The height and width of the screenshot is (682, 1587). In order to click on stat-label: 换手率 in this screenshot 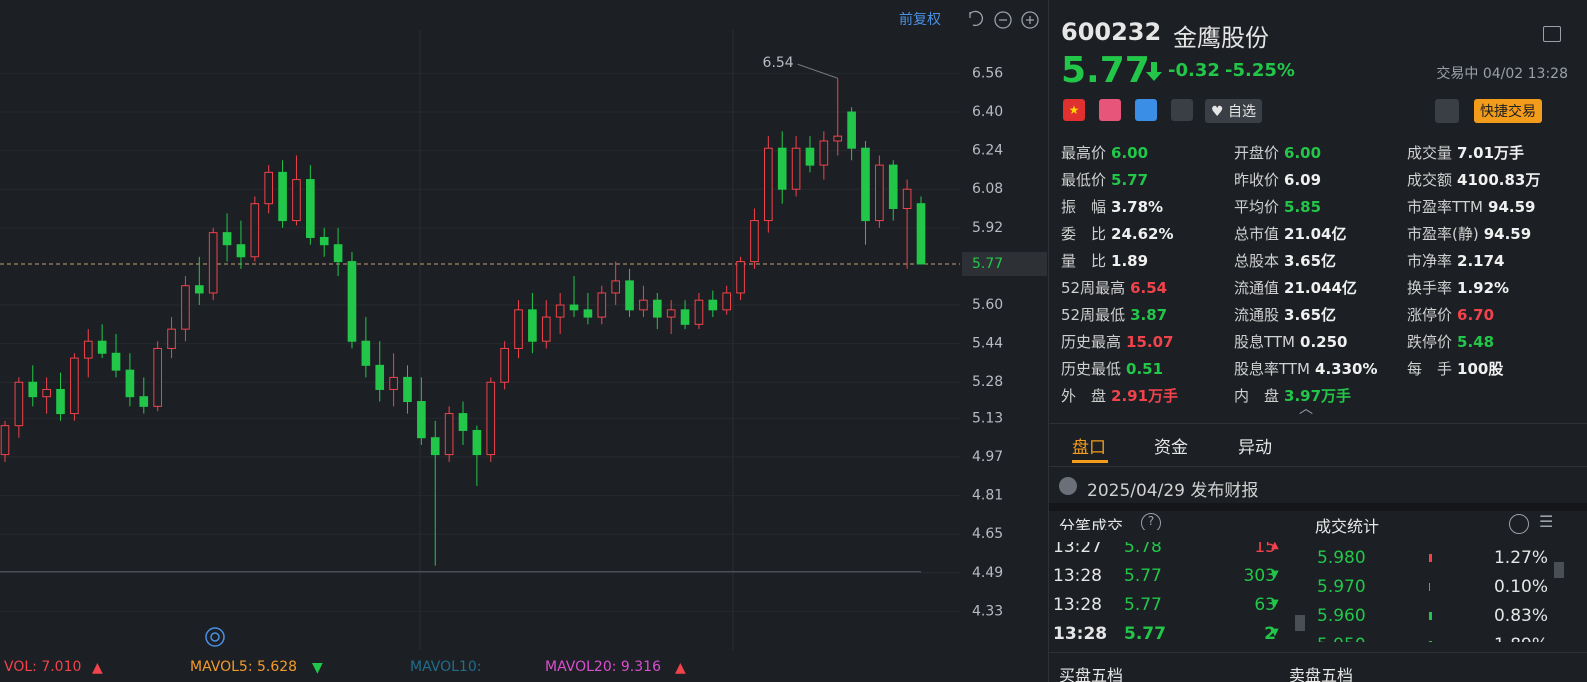, I will do `click(1430, 288)`.